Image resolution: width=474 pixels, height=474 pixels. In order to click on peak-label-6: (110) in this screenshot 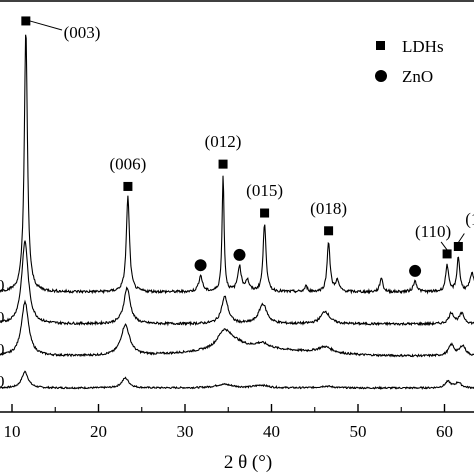, I will do `click(433, 231)`.